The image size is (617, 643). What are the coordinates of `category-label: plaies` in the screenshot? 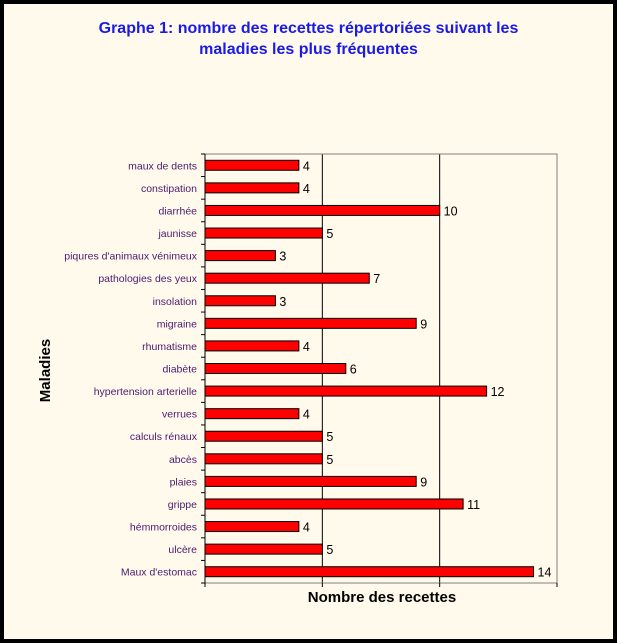 It's located at (183, 482).